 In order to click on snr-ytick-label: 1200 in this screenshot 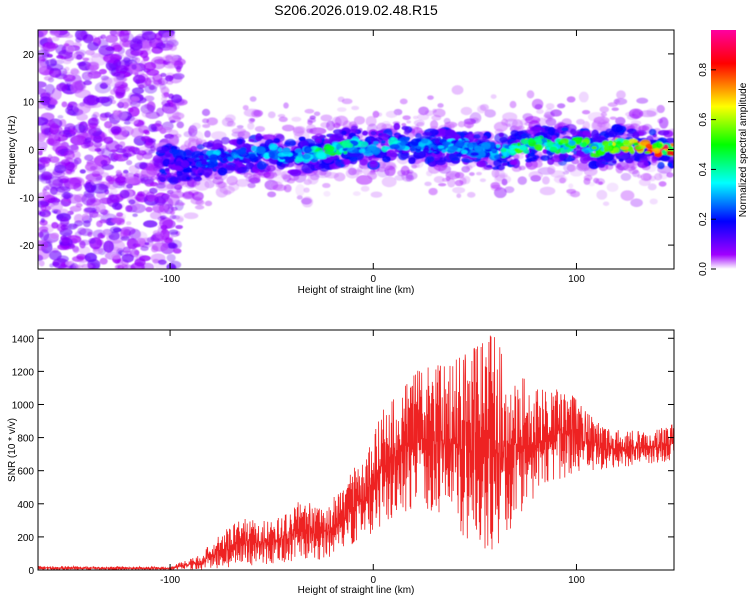, I will do `click(23, 372)`.